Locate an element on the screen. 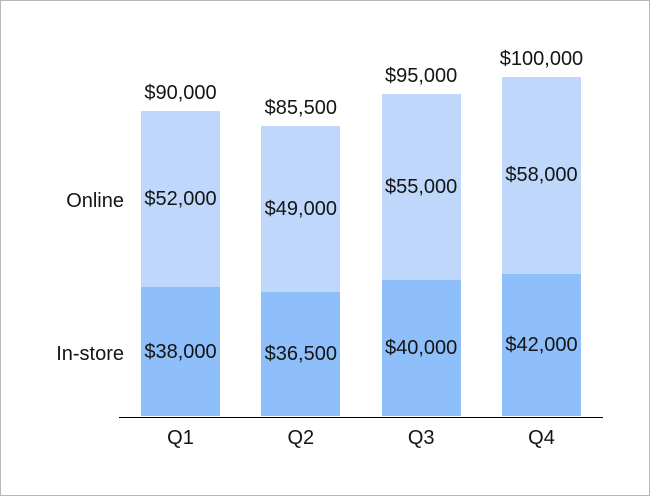 This screenshot has width=650, height=496. x-axis-line is located at coordinates (361, 417).